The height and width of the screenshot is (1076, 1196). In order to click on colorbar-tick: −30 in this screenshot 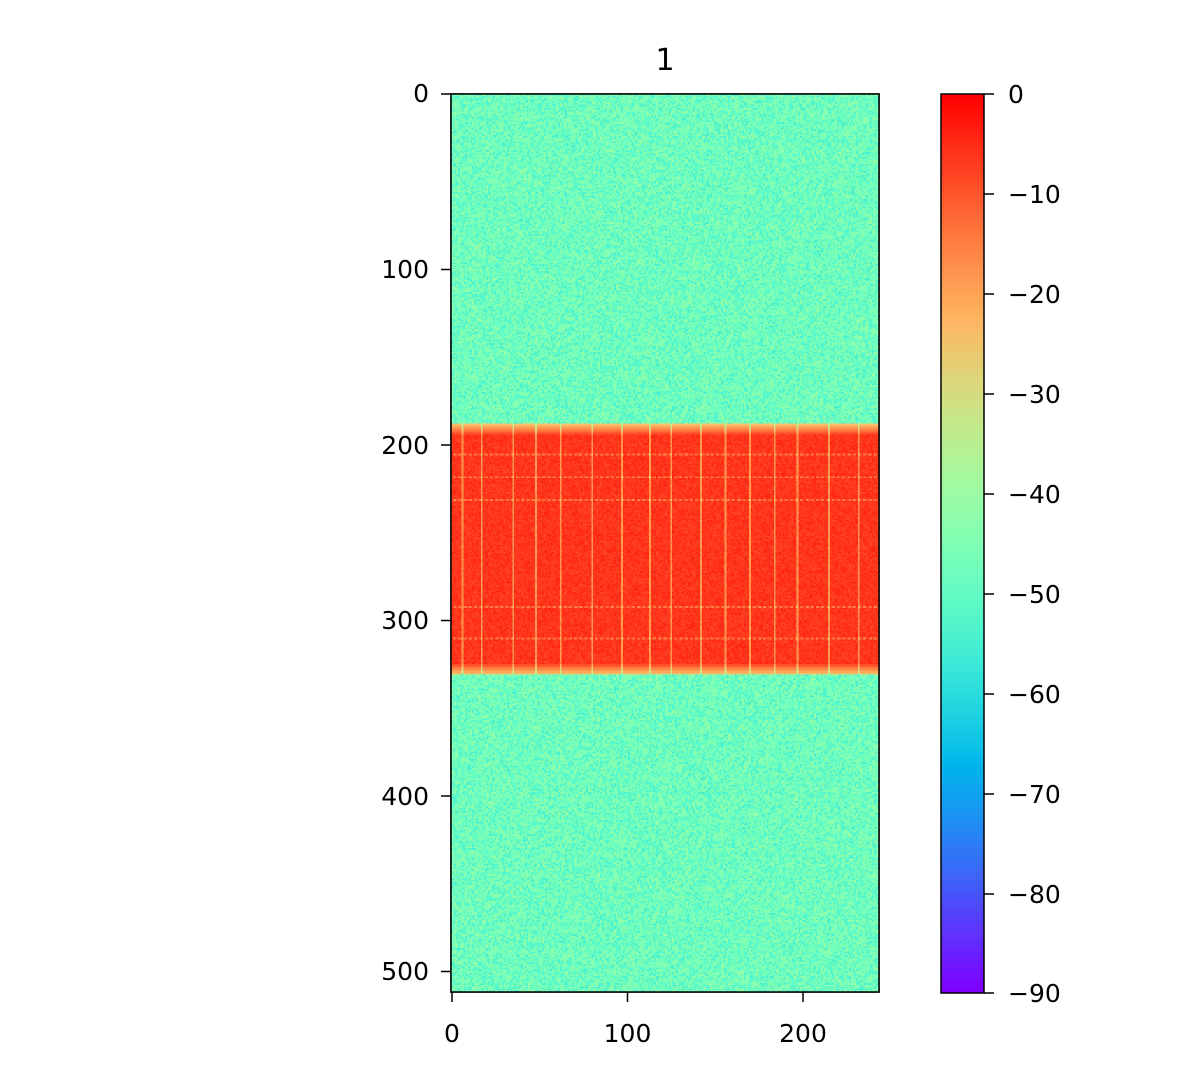, I will do `click(1022, 394)`.